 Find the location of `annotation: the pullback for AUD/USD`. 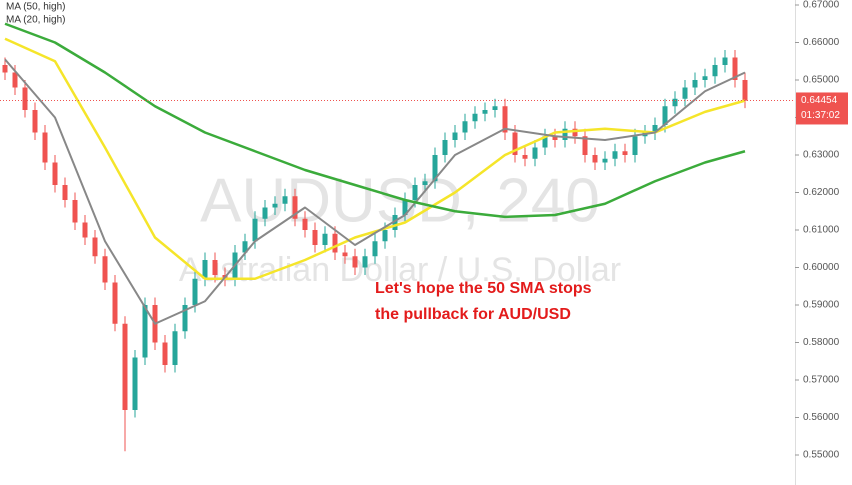

annotation: the pullback for AUD/USD is located at coordinates (473, 314).